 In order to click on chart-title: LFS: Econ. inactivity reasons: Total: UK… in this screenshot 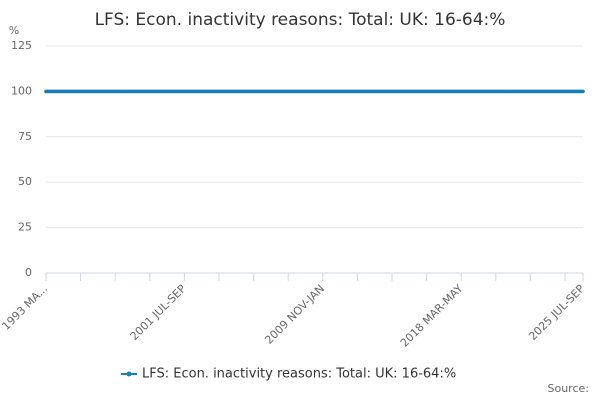, I will do `click(300, 20)`.